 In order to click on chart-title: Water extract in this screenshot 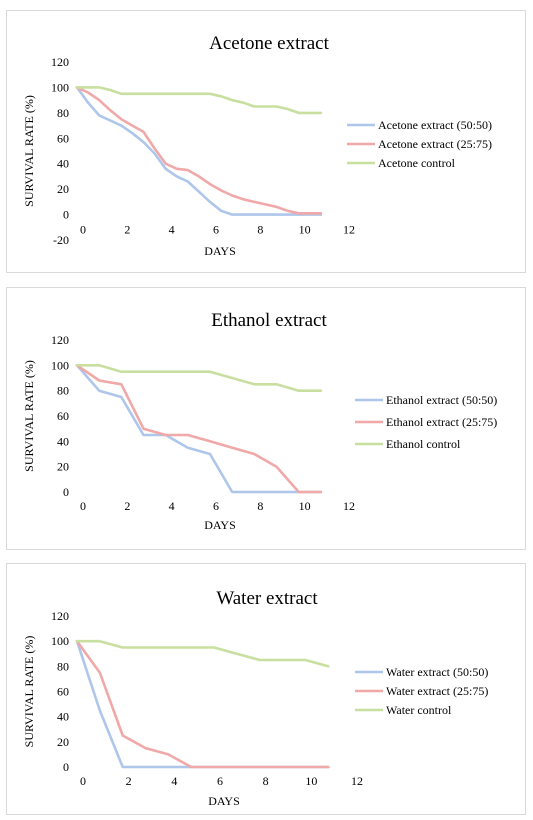, I will do `click(267, 598)`.